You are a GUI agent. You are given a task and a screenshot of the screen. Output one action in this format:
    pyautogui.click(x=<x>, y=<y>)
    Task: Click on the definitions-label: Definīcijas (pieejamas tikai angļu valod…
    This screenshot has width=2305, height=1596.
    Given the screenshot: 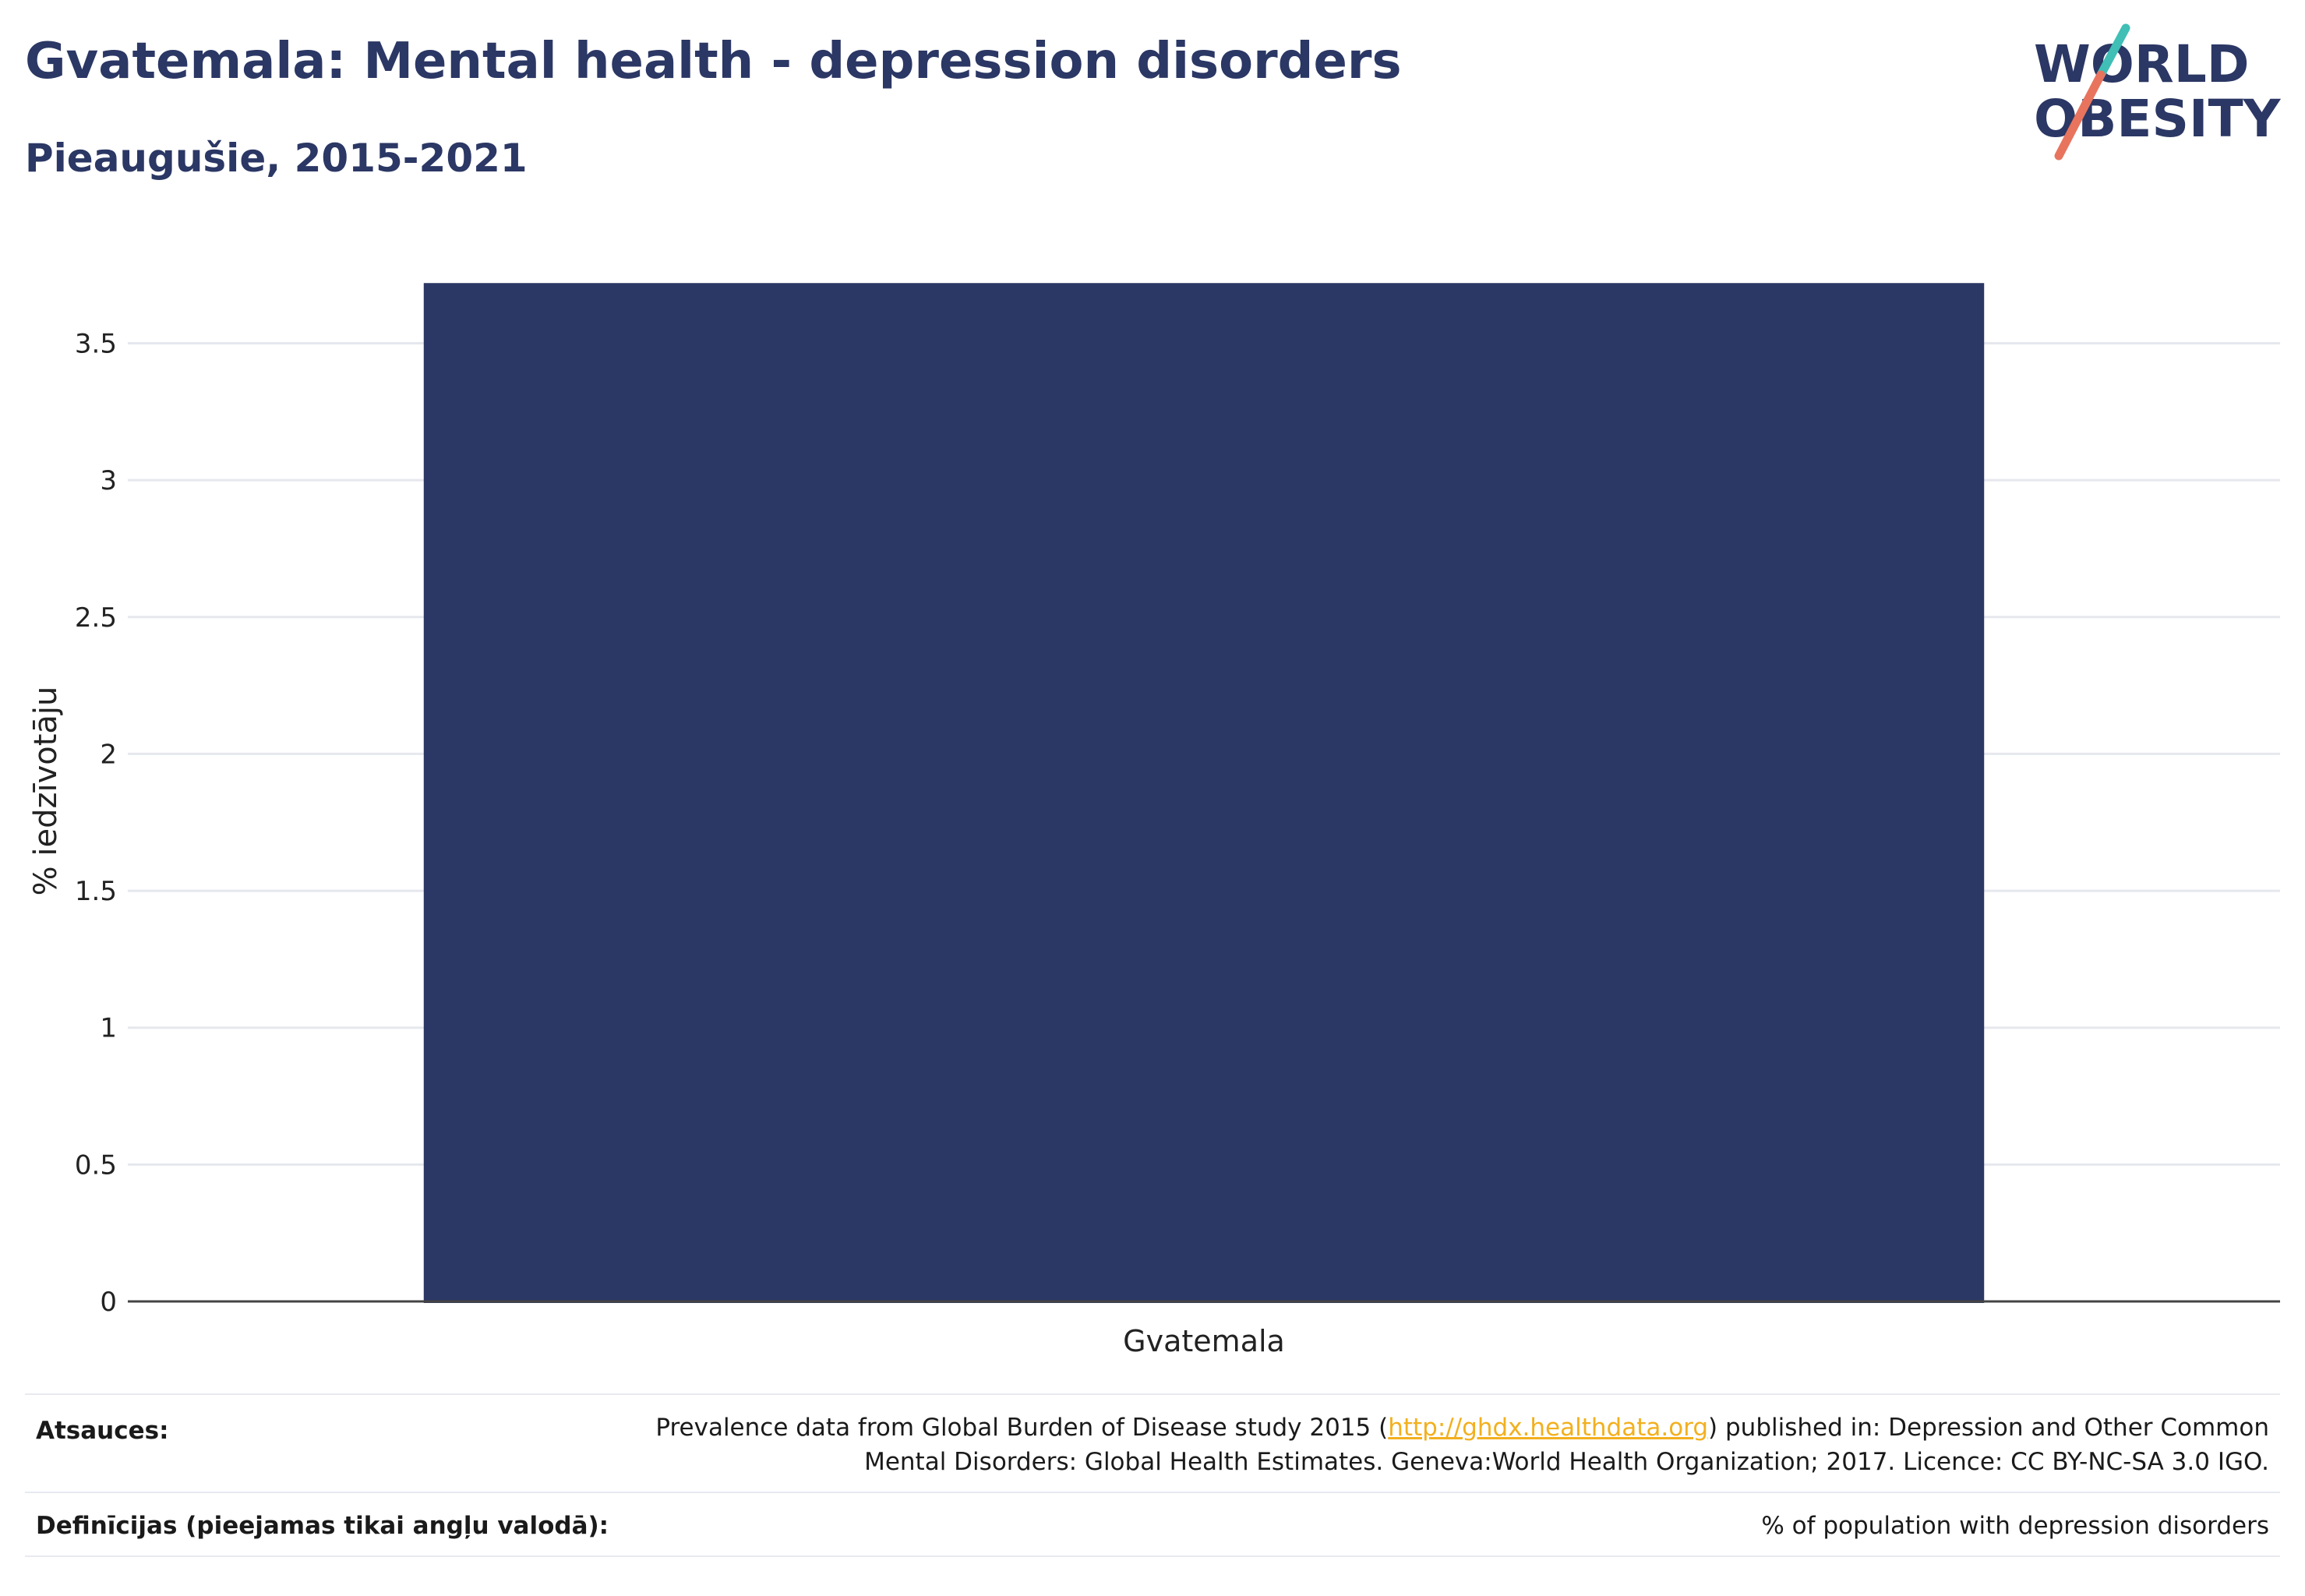 What is the action you would take?
    pyautogui.click(x=322, y=1526)
    